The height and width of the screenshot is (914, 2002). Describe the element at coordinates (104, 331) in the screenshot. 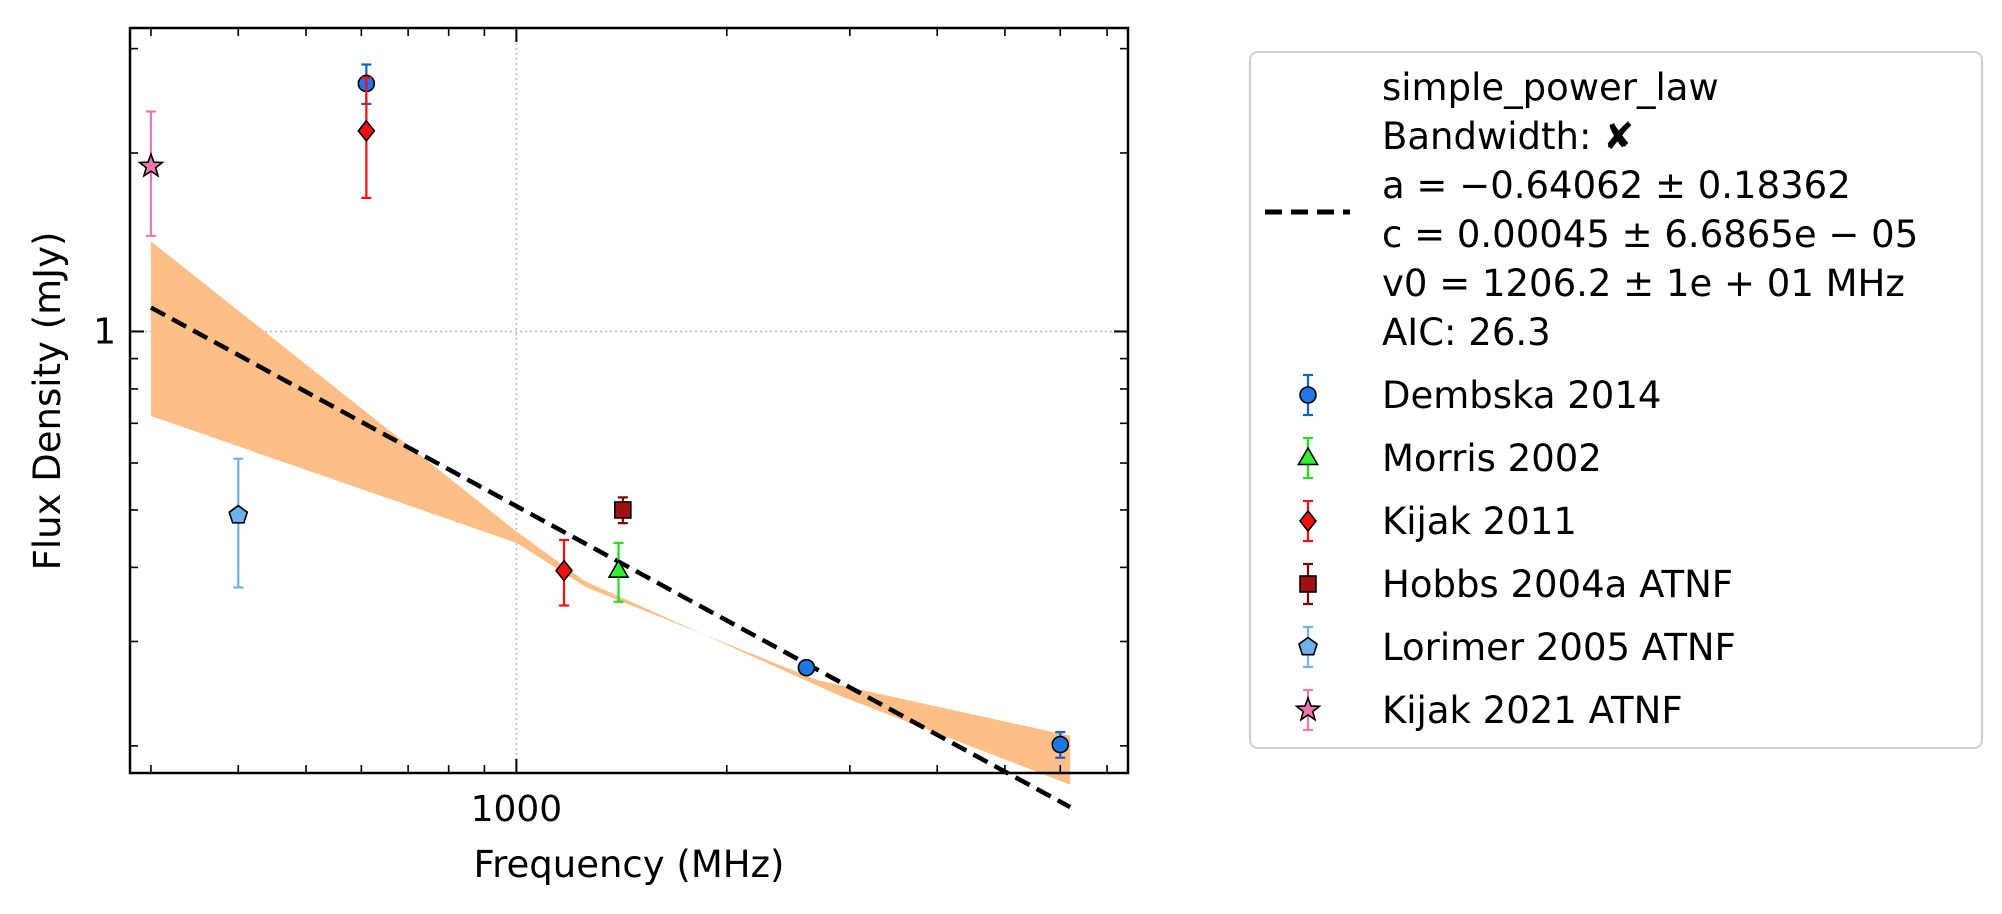

I see `y-tick-label: 1` at that location.